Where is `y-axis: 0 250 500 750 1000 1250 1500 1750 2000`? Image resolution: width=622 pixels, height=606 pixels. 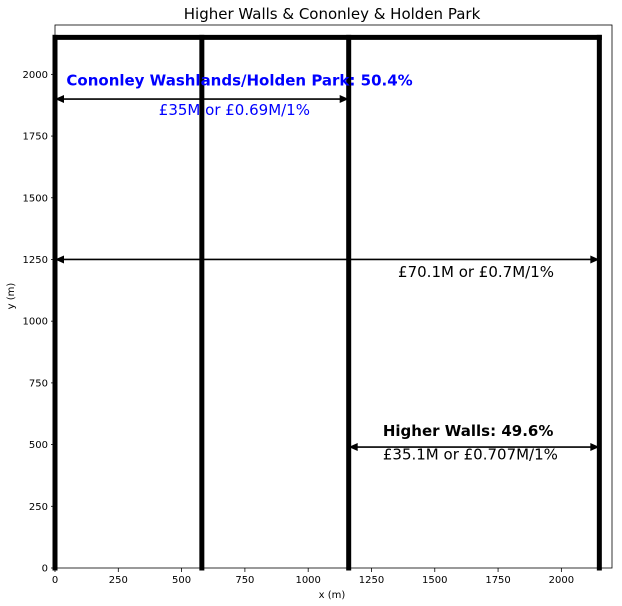
y-axis: 0 250 500 750 1000 1250 1500 1750 2000 is located at coordinates (39, 322).